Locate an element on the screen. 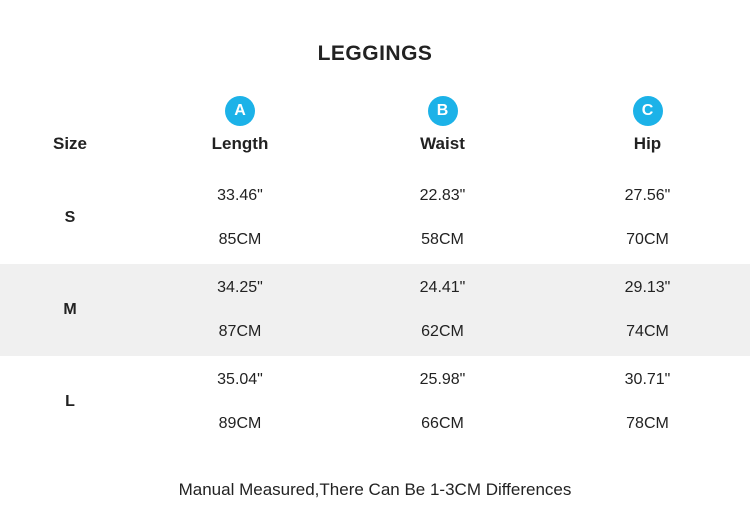  cell-m-hip: 29.13" 74CM is located at coordinates (647, 310).